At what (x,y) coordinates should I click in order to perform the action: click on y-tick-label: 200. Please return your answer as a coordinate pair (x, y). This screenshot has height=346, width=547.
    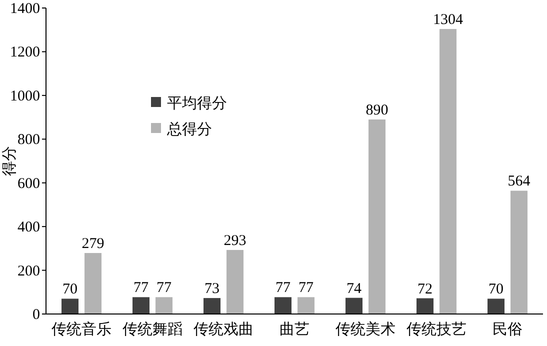
    Looking at the image, I should click on (29, 271).